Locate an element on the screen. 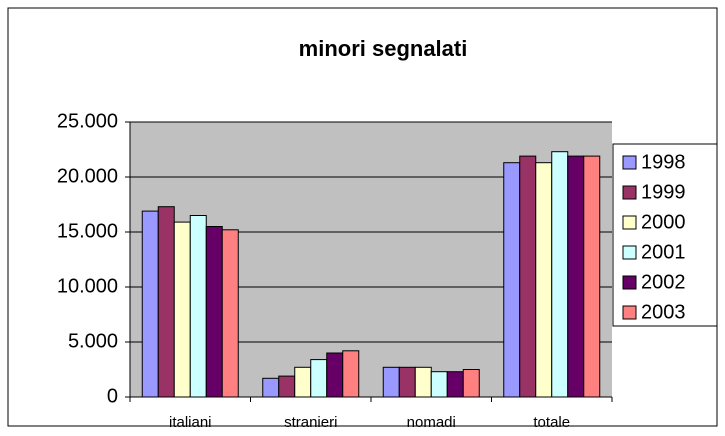 Image resolution: width=725 pixels, height=436 pixels. legend-label: 2002 is located at coordinates (663, 282).